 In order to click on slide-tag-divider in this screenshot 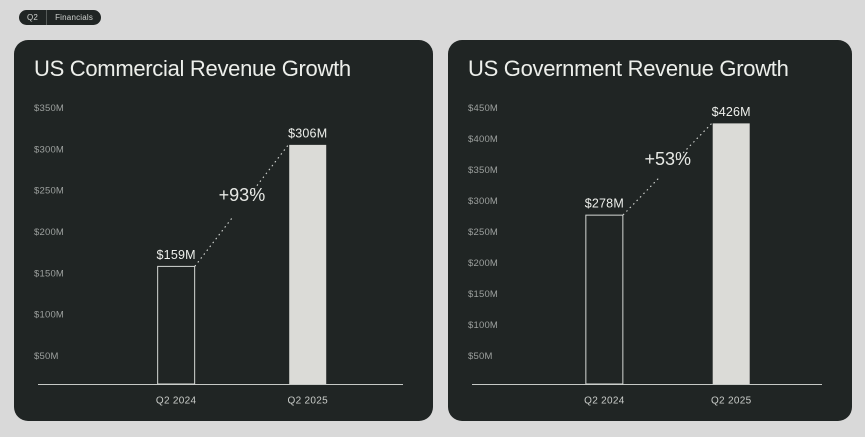, I will do `click(47, 17)`.